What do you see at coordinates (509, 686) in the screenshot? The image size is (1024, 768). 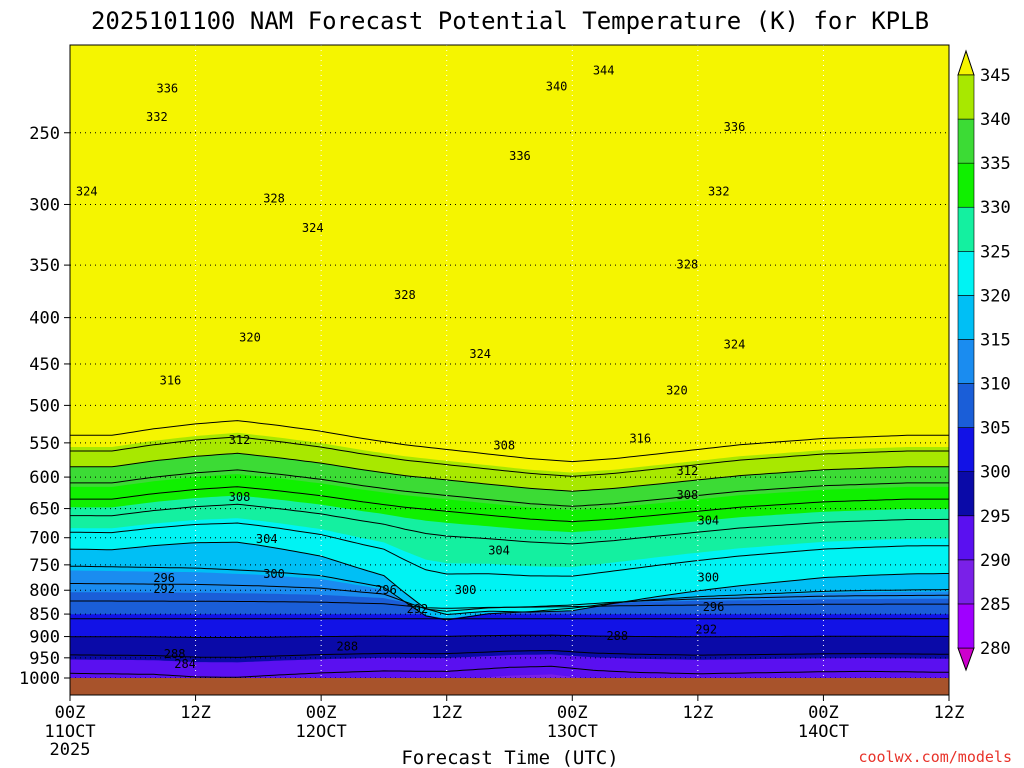 I see `ground-layer` at bounding box center [509, 686].